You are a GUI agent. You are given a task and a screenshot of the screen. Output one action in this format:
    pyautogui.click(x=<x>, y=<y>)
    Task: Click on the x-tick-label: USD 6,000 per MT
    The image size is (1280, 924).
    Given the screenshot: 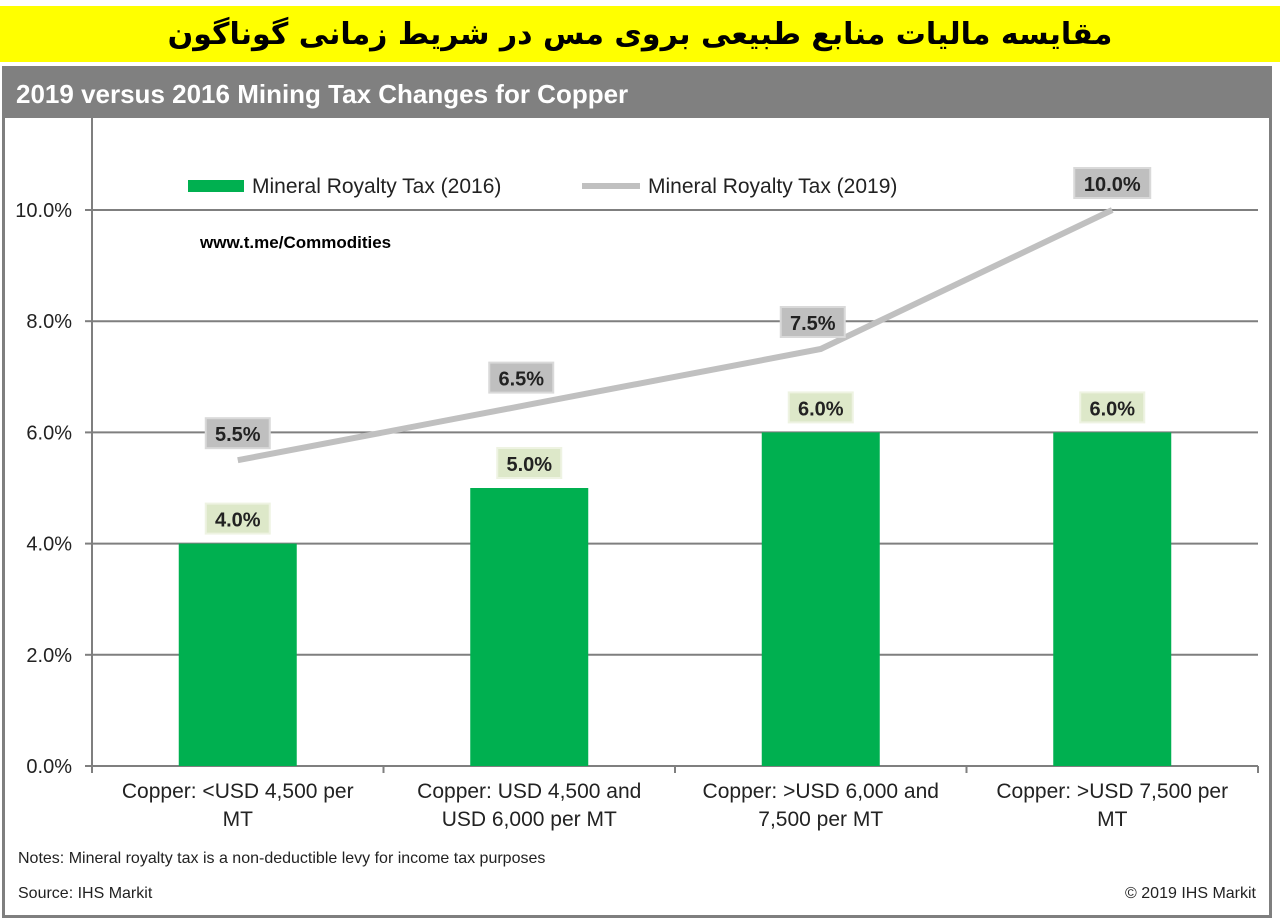 What is the action you would take?
    pyautogui.click(x=529, y=819)
    